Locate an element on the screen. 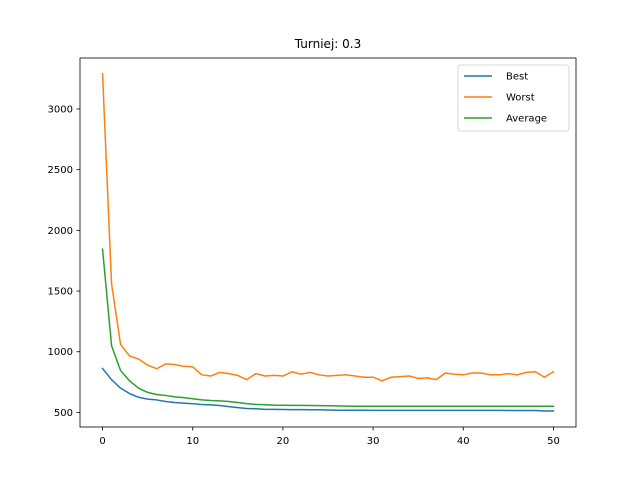  x-tick-label: 40 is located at coordinates (463, 441).